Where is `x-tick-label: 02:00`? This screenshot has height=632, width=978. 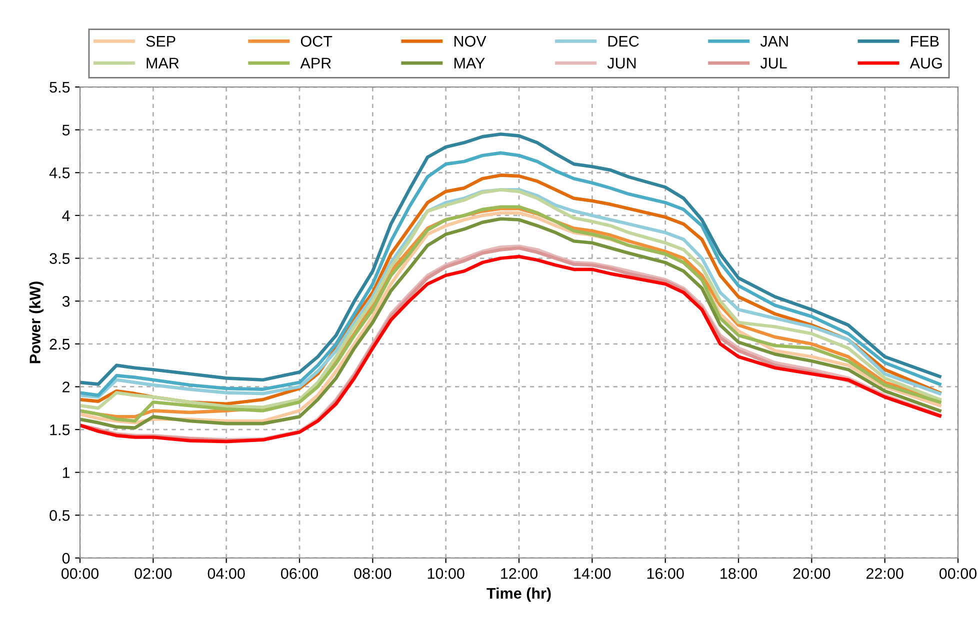
x-tick-label: 02:00 is located at coordinates (153, 573).